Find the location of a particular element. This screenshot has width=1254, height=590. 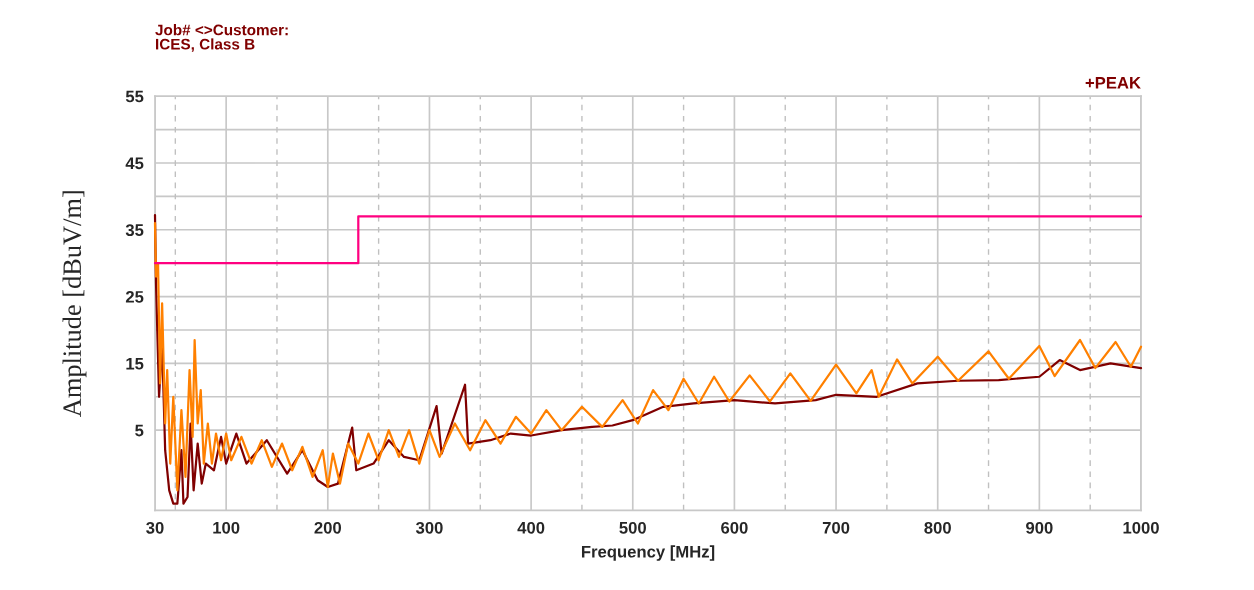

x-tick-label: 300 is located at coordinates (429, 527).